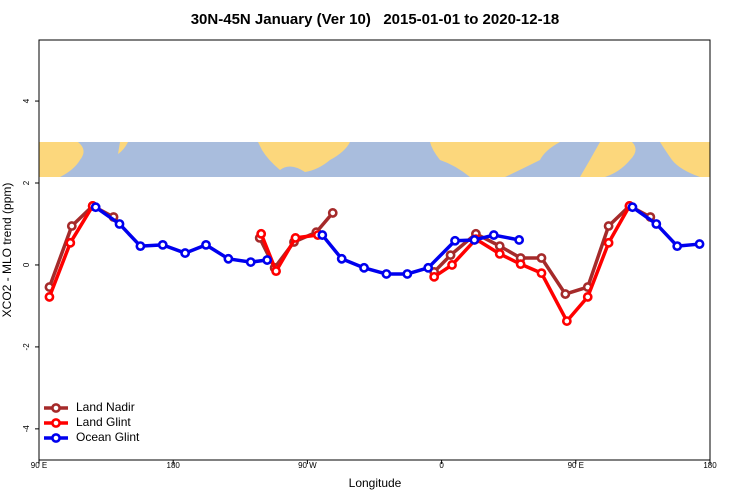 The image size is (750, 500). I want to click on x-tick-label: 90 W, so click(307, 465).